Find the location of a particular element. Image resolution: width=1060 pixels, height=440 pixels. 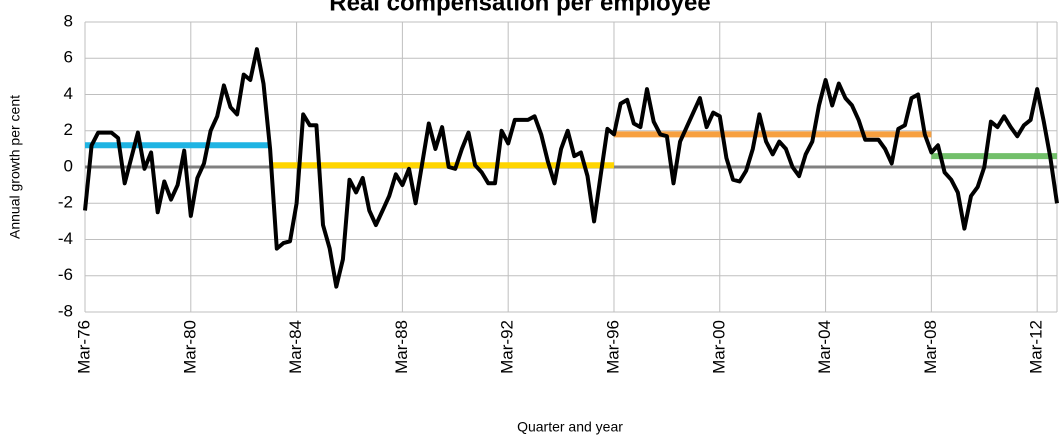

x-tick-label: Mar-96 is located at coordinates (612, 347).